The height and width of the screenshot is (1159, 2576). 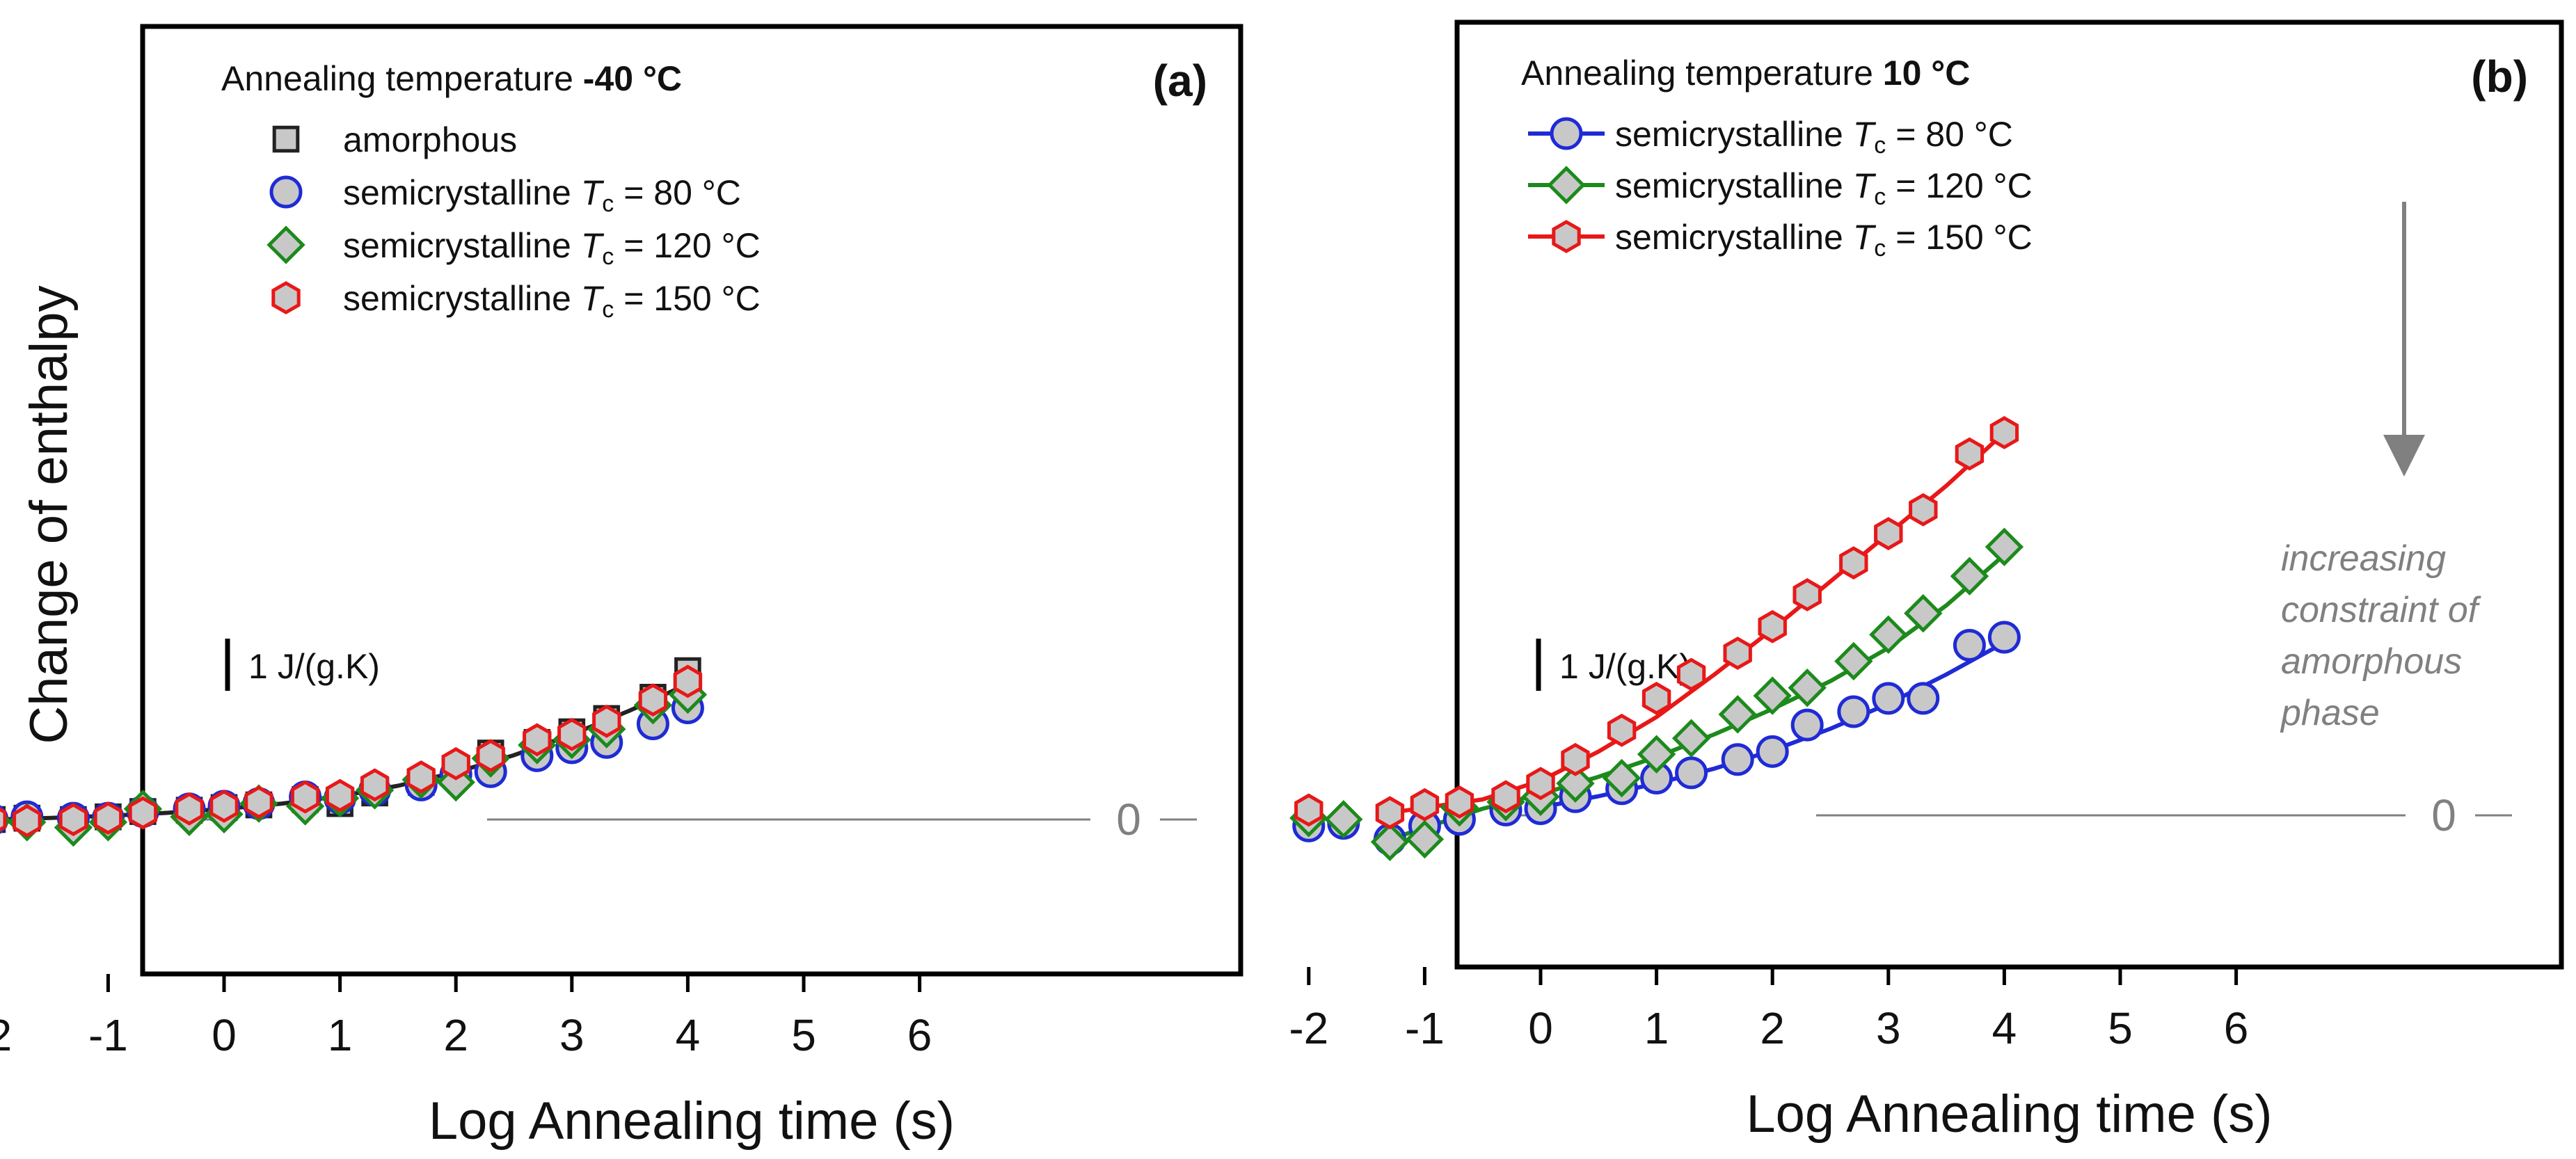 What do you see at coordinates (49, 514) in the screenshot?
I see `y-axis-title: Change of enthalpy` at bounding box center [49, 514].